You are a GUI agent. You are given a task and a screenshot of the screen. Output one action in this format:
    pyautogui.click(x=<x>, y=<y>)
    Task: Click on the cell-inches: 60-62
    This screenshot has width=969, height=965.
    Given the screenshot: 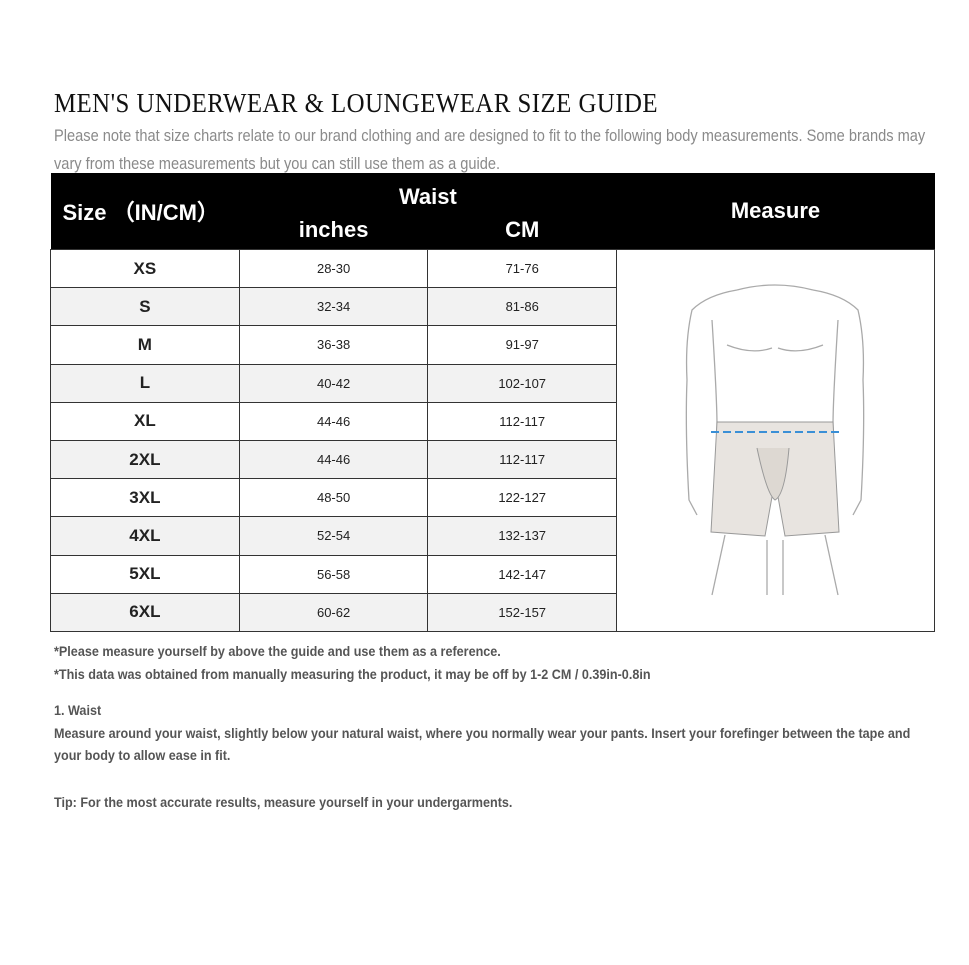 What is the action you would take?
    pyautogui.click(x=333, y=612)
    